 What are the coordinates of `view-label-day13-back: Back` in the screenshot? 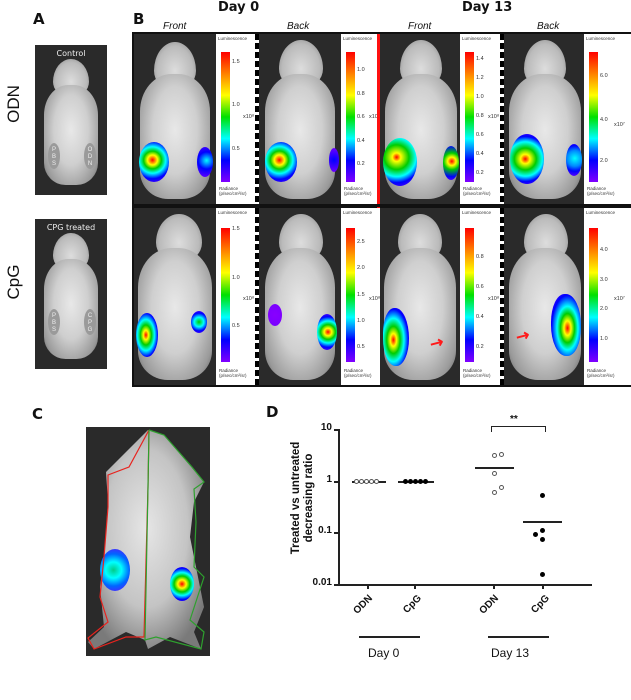 It's located at (548, 26).